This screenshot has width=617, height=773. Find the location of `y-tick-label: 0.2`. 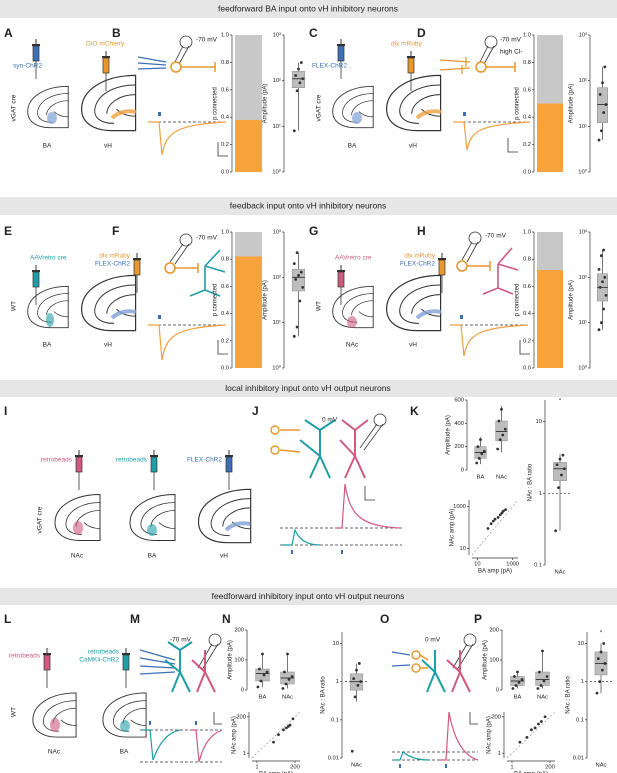

y-tick-label: 0.2 is located at coordinates (527, 341).